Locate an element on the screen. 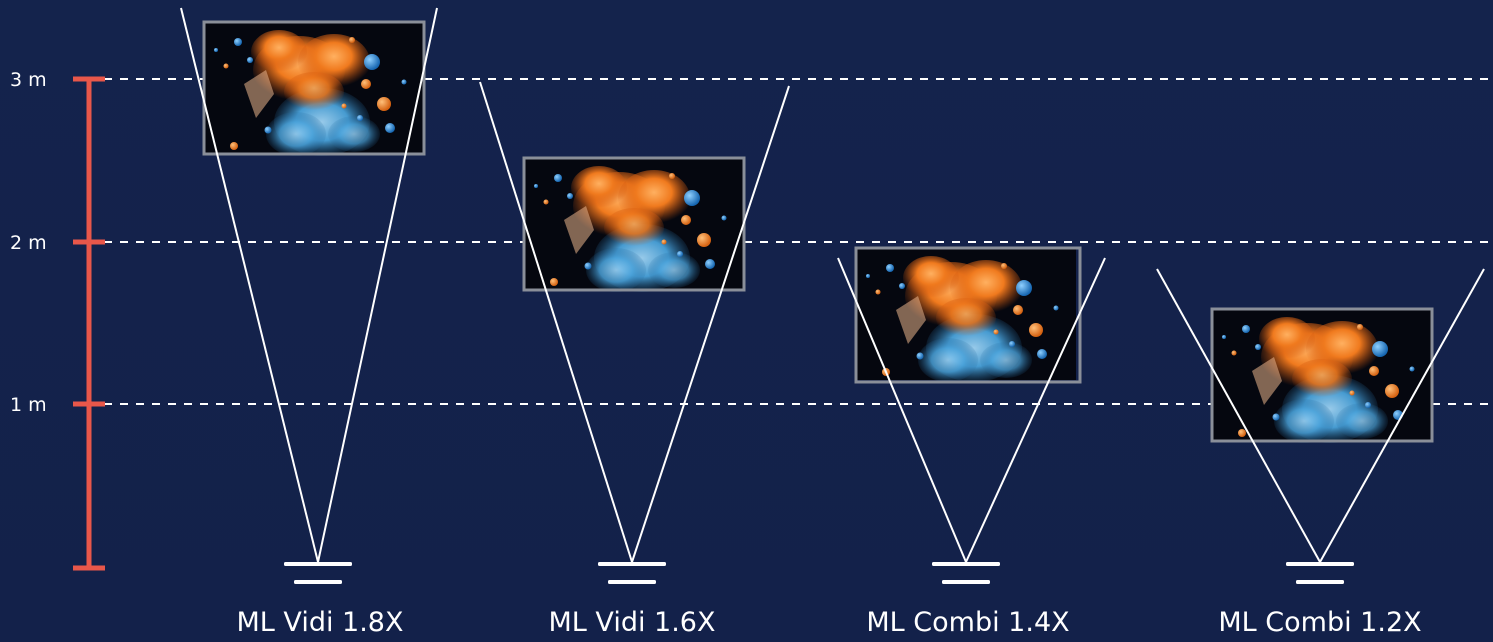 This screenshot has width=1493, height=642. scale-label-1m: 1 m is located at coordinates (28, 405).